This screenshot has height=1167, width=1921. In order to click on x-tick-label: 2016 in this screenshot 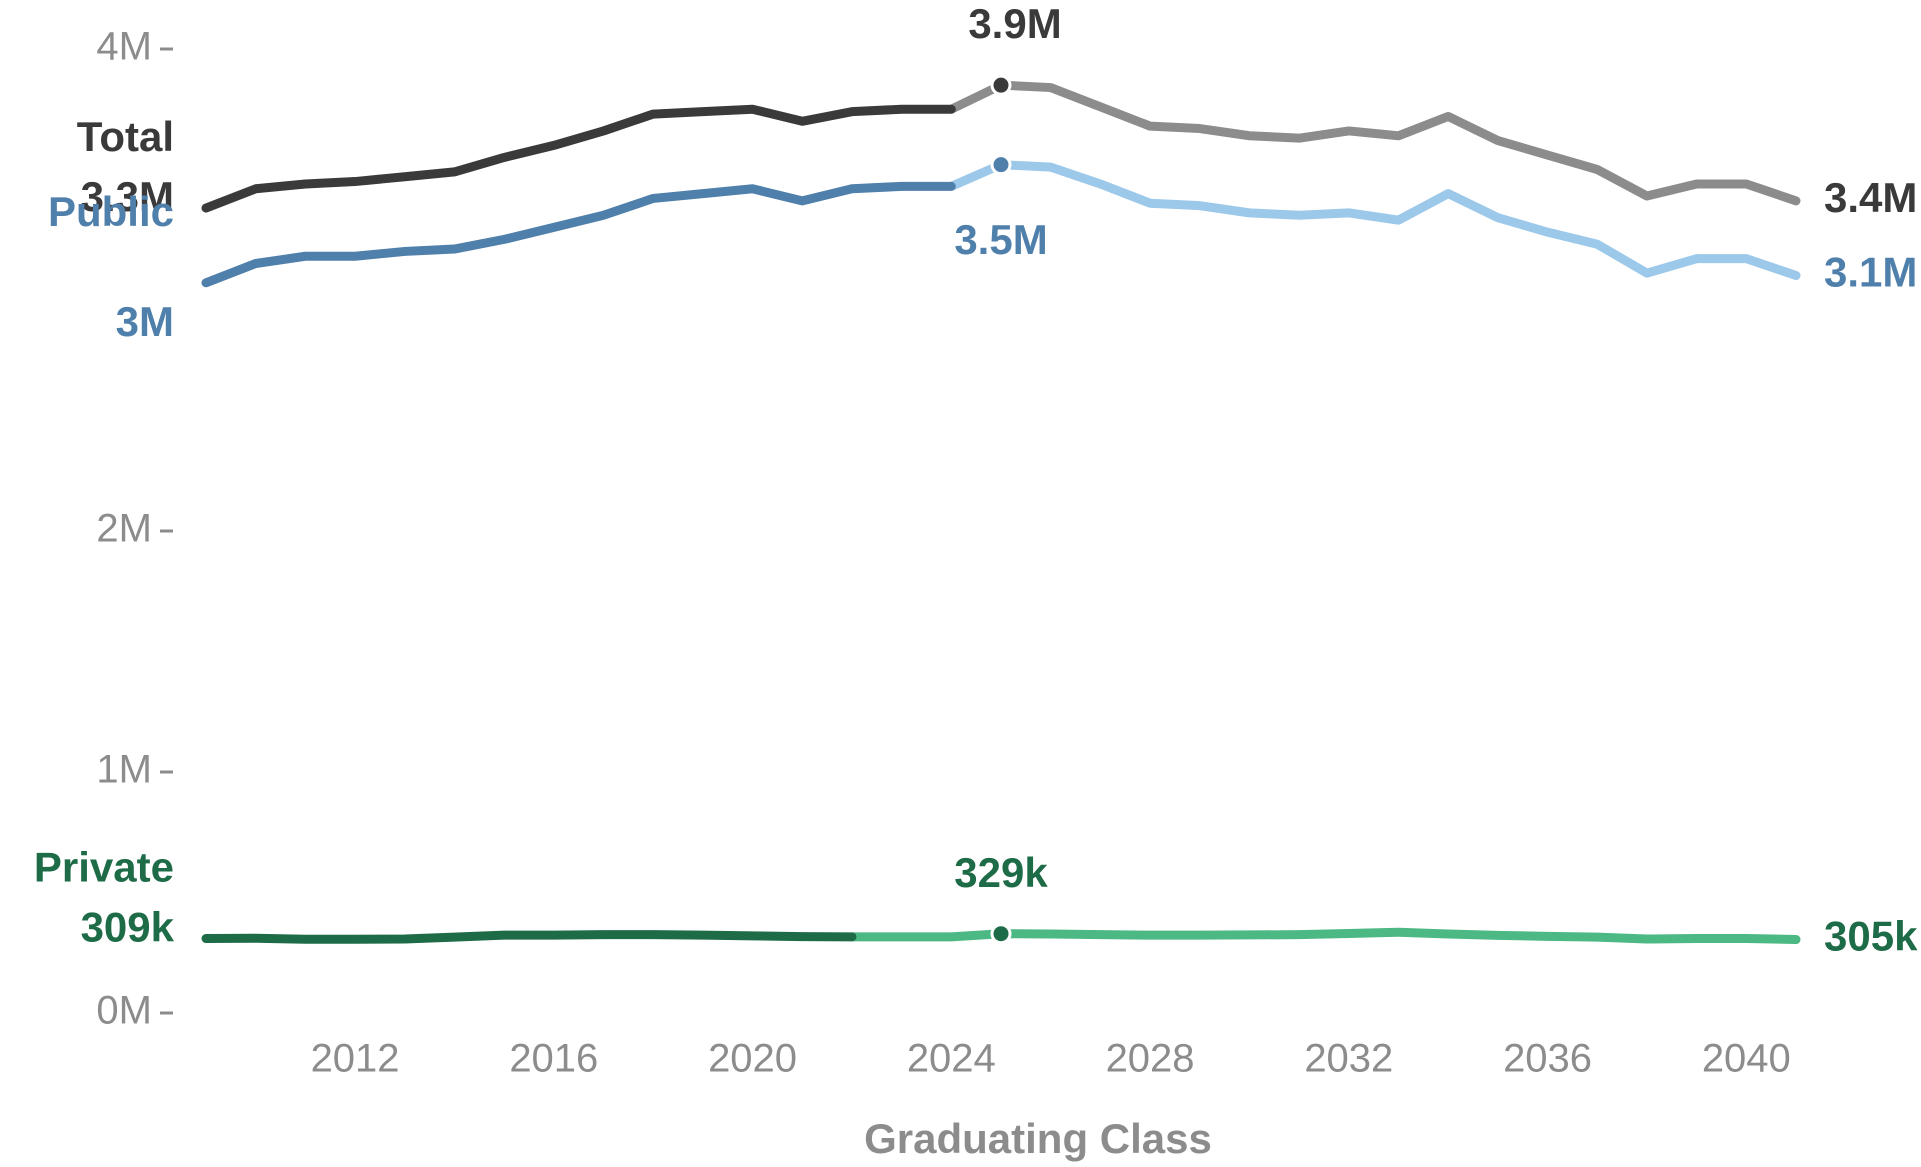, I will do `click(553, 1059)`.